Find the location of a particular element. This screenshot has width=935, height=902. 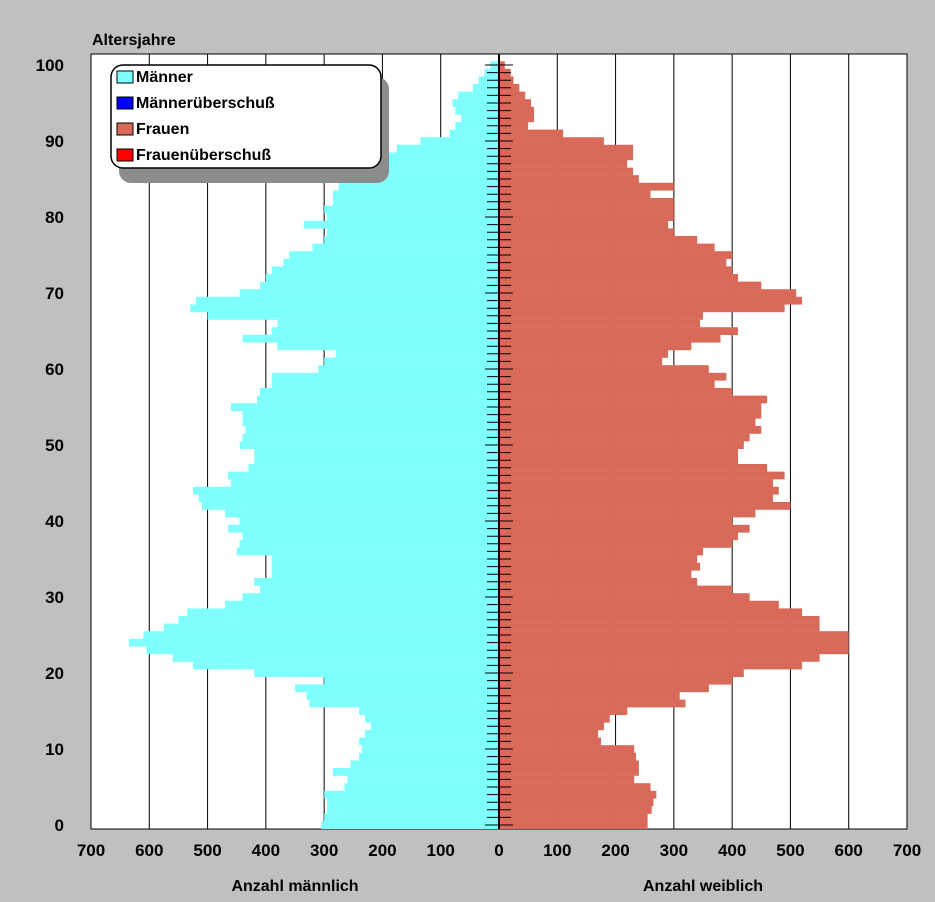

y-tick-label: 40 is located at coordinates (54, 521).